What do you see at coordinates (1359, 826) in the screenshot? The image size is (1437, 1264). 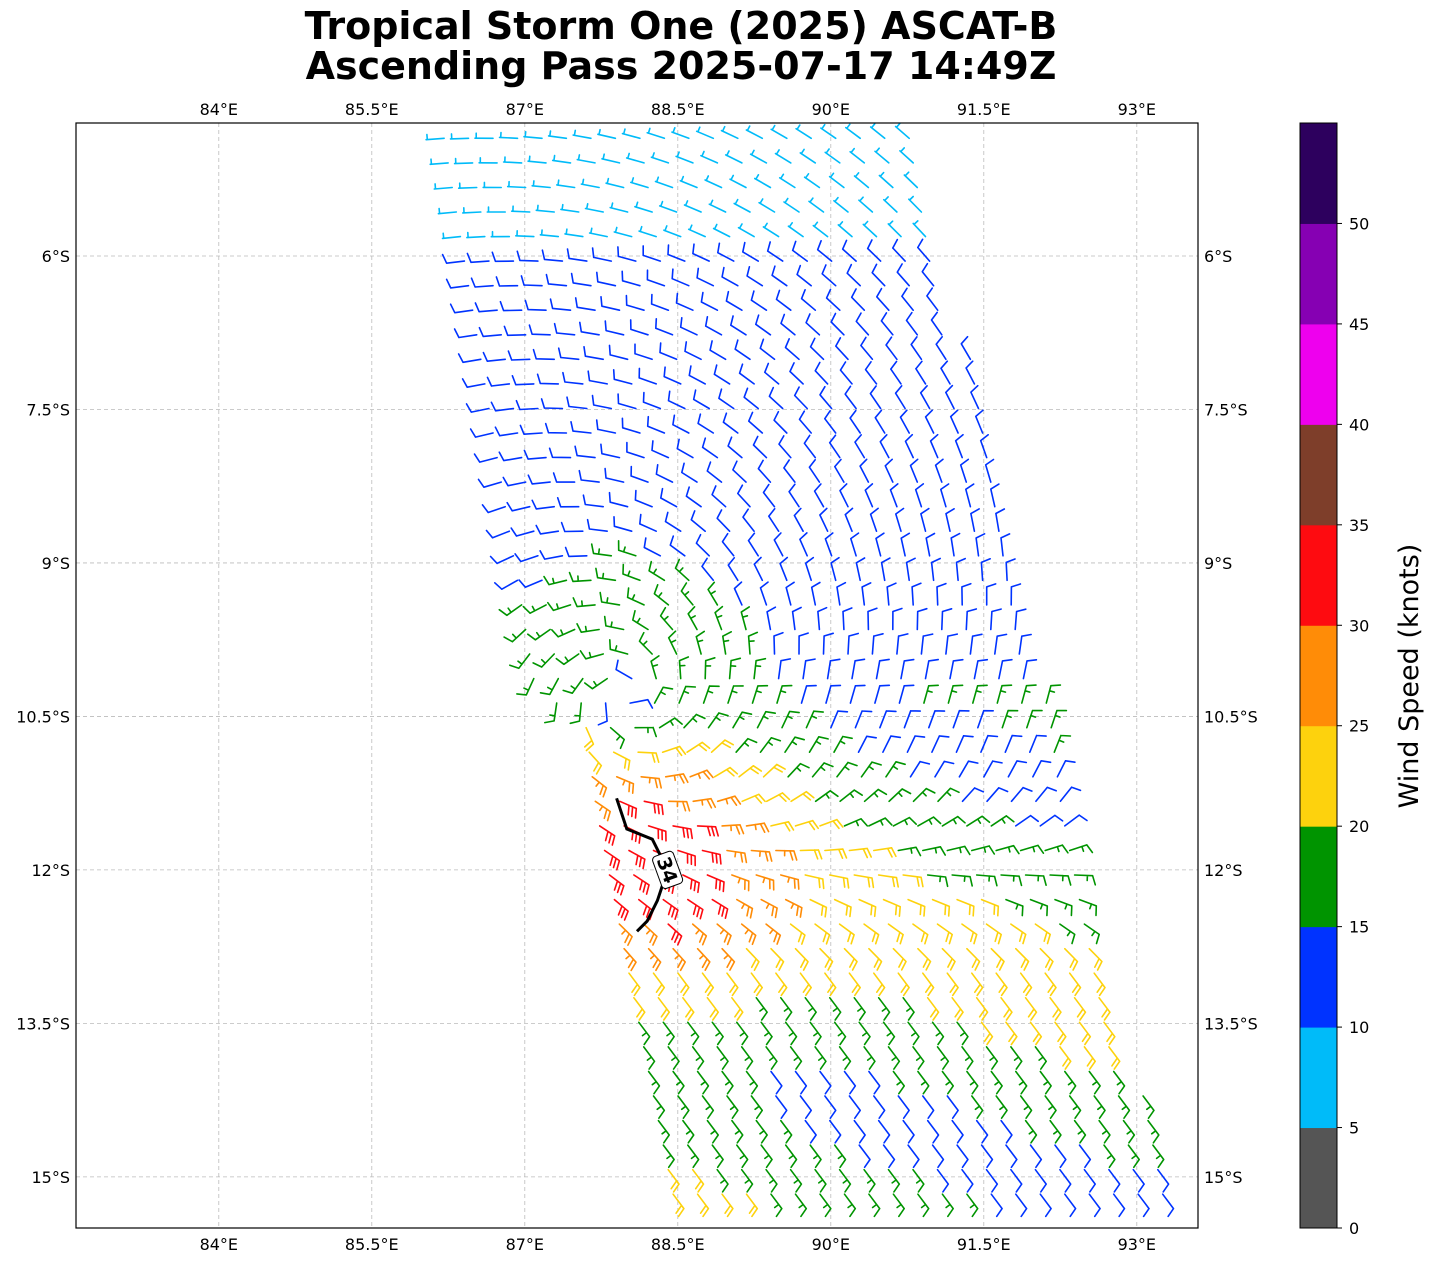 I see `colorbar-tick-label: 20` at bounding box center [1359, 826].